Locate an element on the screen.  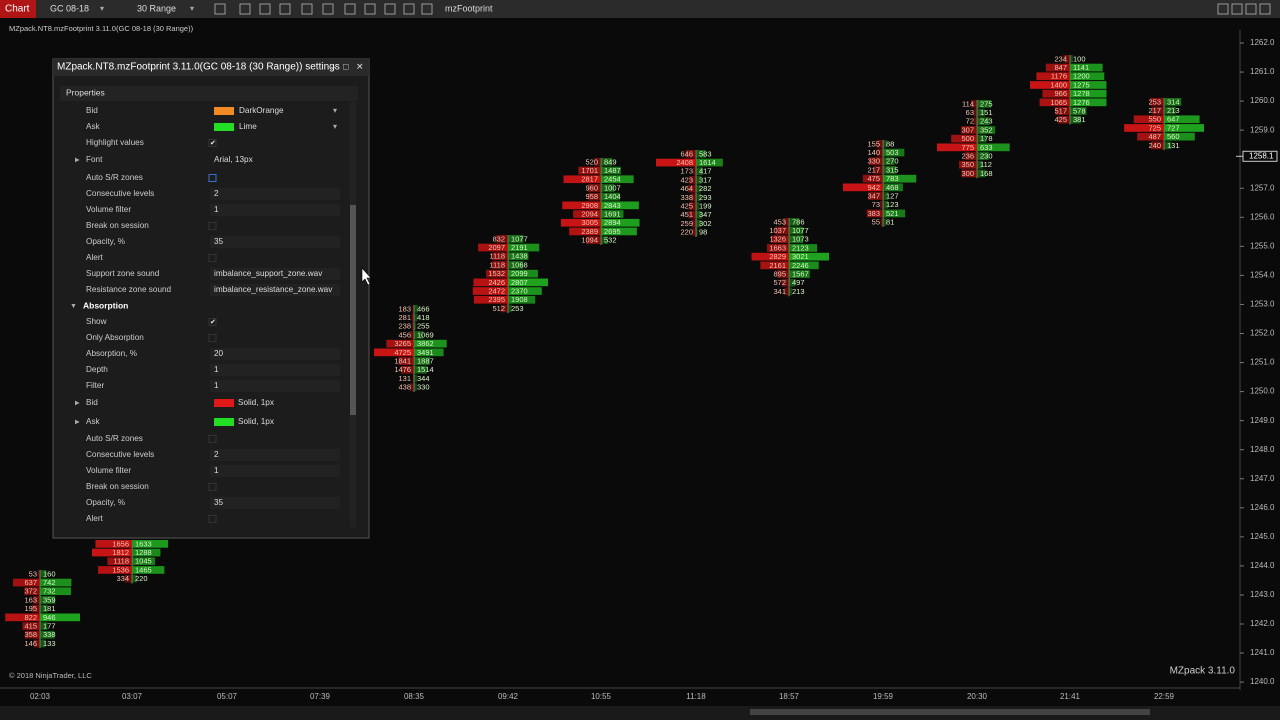
bid-volume: 350 is located at coordinates (967, 164).